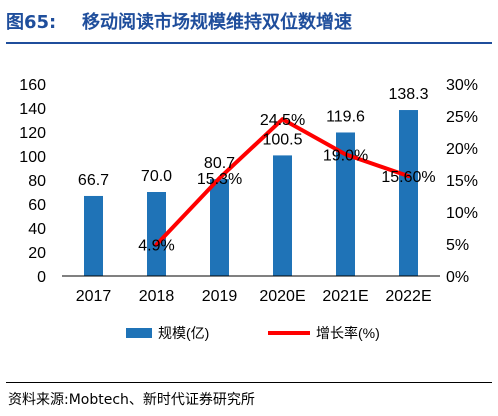  What do you see at coordinates (462, 149) in the screenshot?
I see `right-axis-tick-label: 20%` at bounding box center [462, 149].